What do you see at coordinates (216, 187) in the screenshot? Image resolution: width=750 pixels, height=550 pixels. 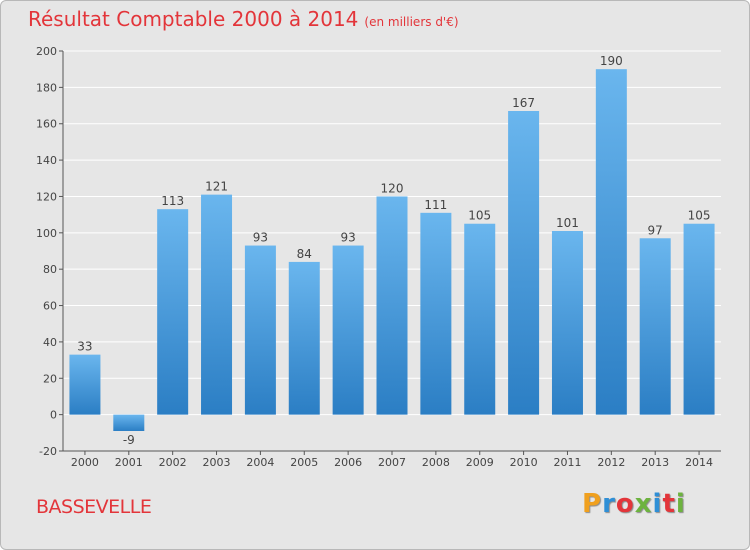 I see `data-label: 121` at bounding box center [216, 187].